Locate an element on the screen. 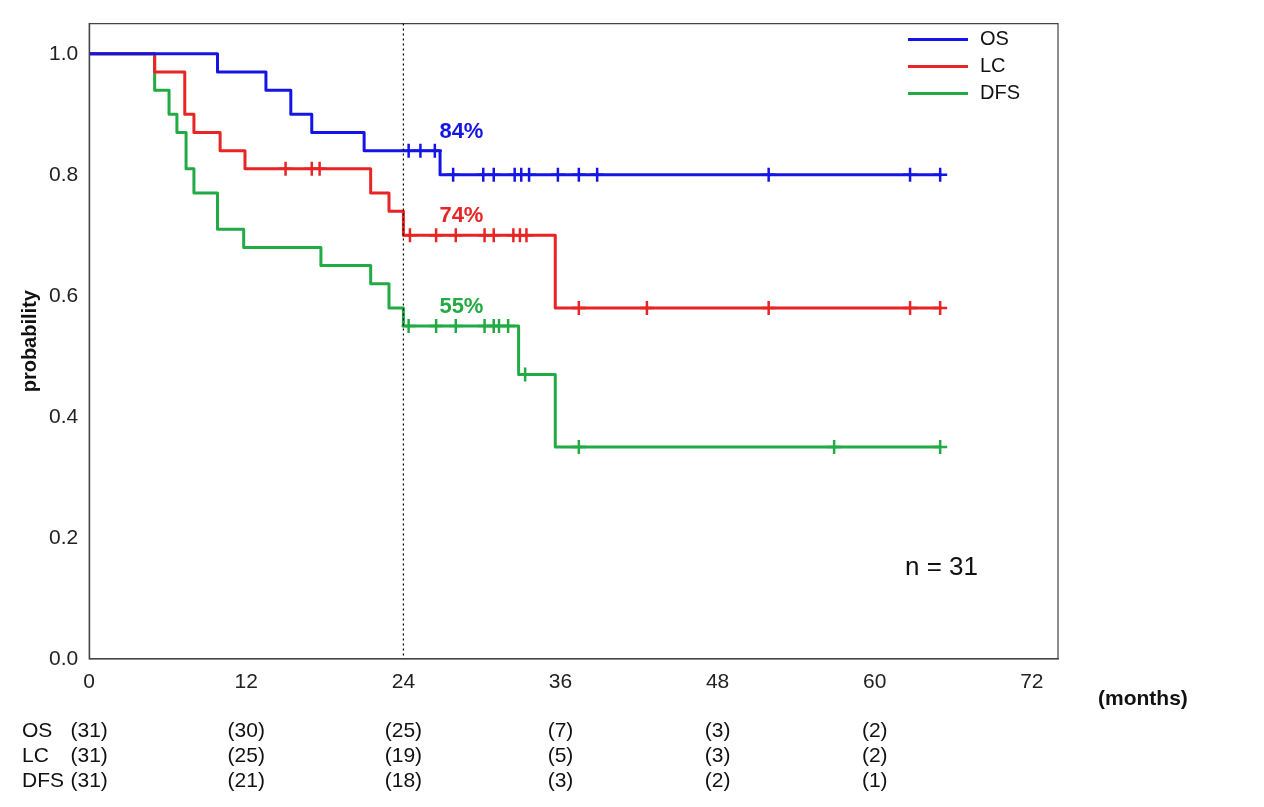 The height and width of the screenshot is (807, 1264). legend-label: OS is located at coordinates (994, 38).